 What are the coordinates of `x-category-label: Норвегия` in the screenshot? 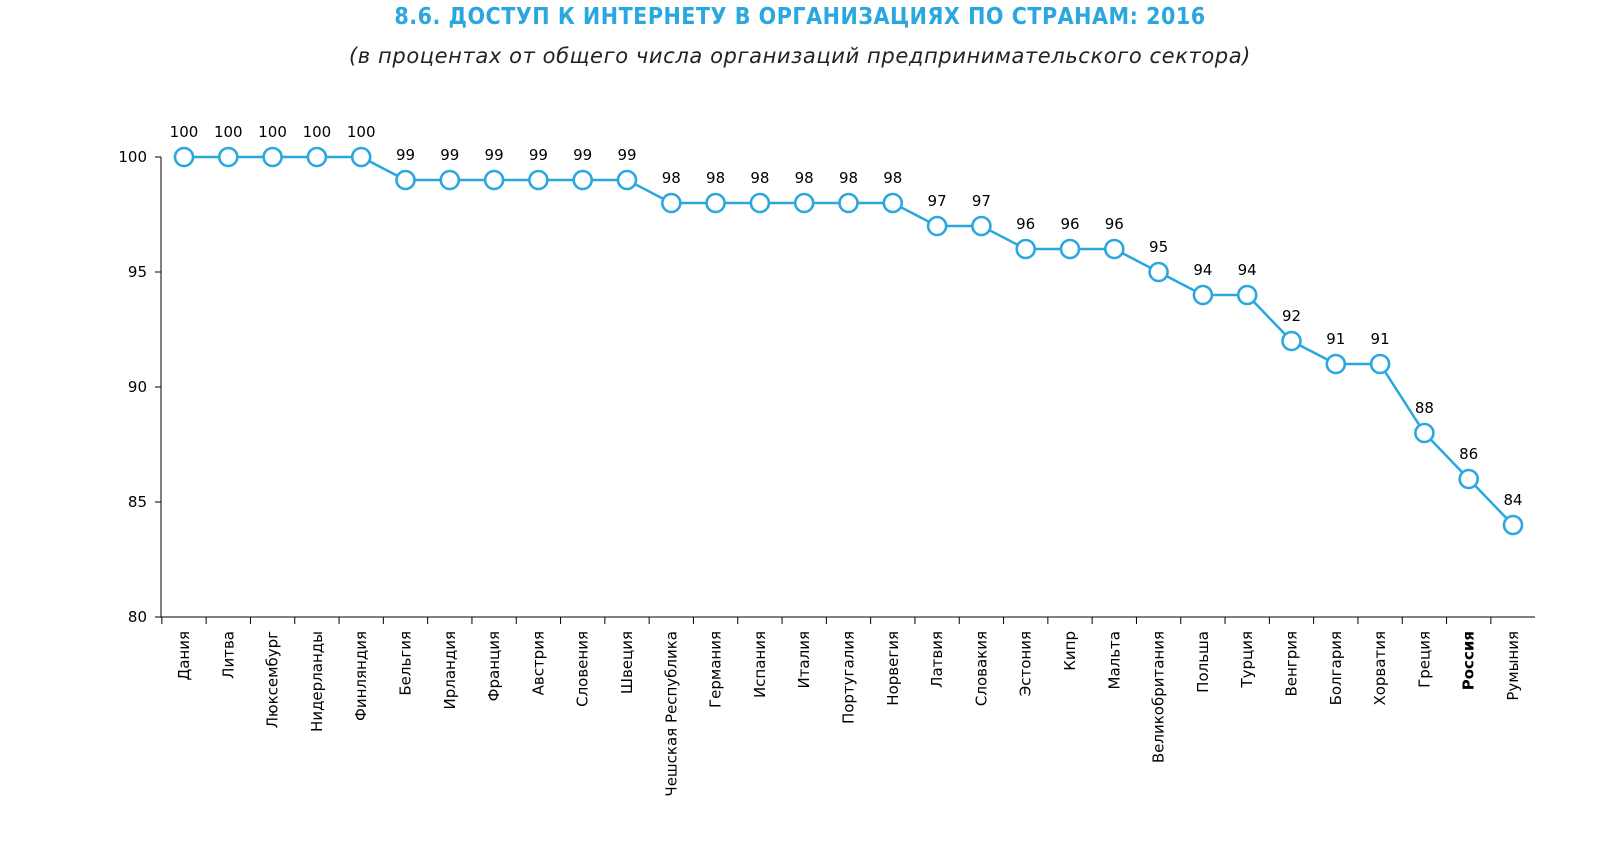 It's located at (893, 668).